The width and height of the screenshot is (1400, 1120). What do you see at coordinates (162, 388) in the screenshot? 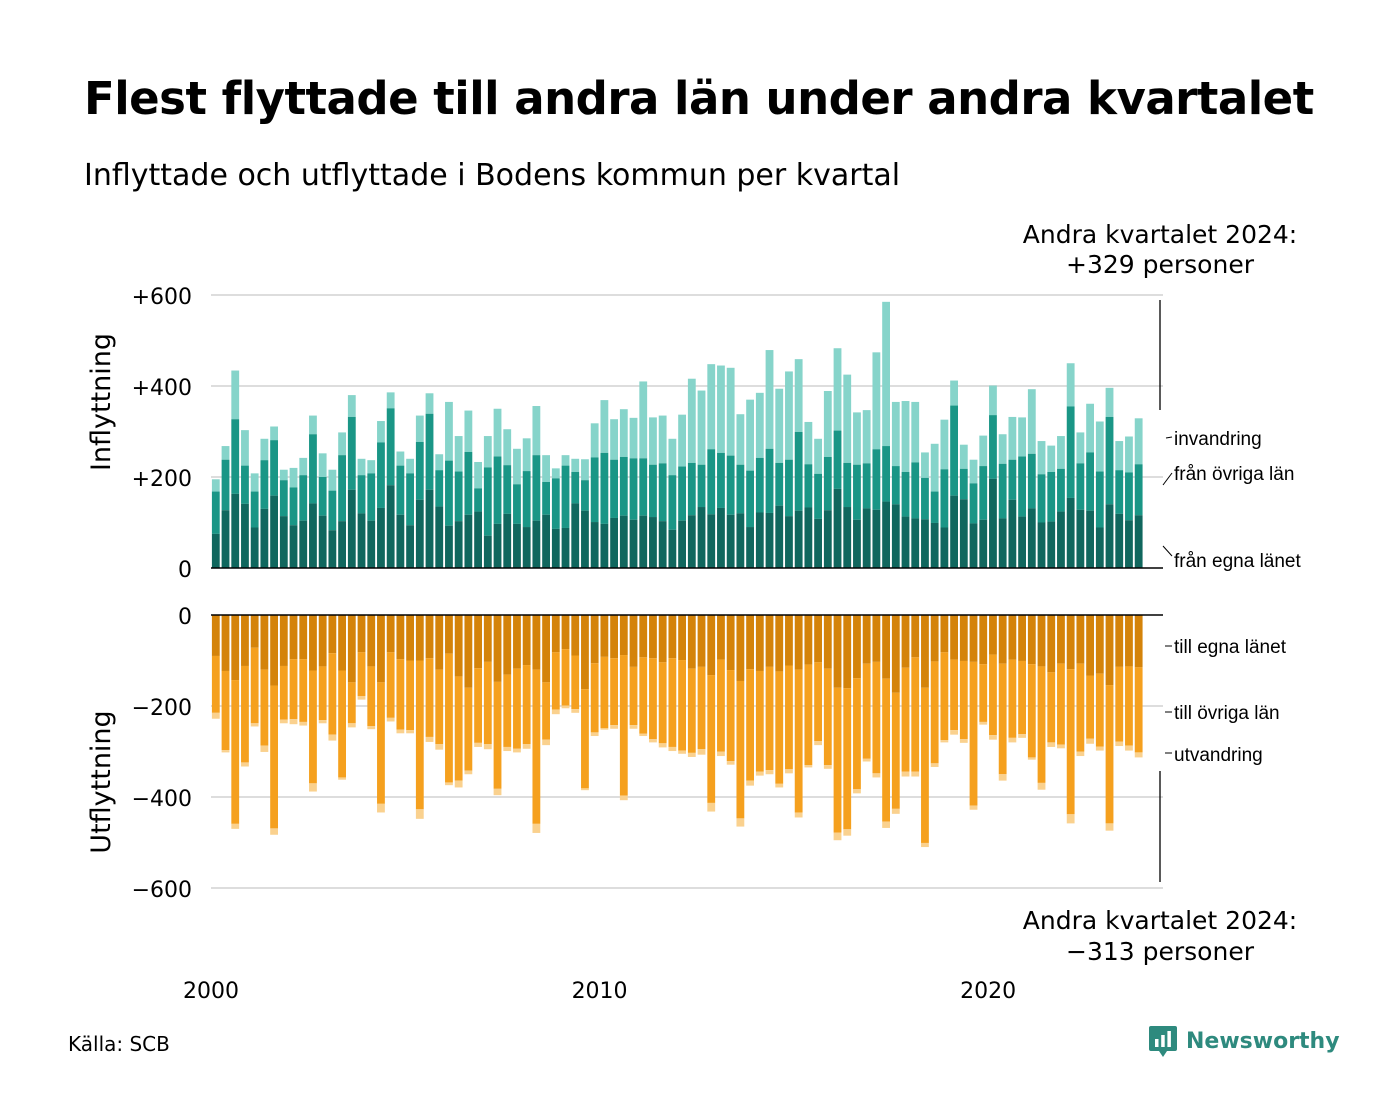
I see `in-ytick-label: +400` at bounding box center [162, 388].